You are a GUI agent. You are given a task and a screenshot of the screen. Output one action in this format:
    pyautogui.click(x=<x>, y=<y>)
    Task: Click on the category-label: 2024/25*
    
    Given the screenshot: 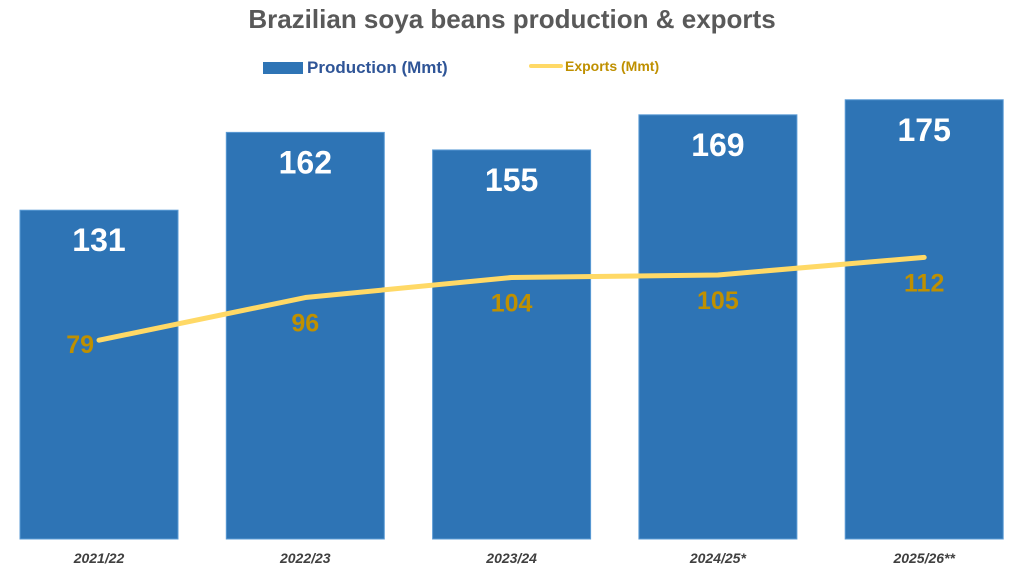 What is the action you would take?
    pyautogui.click(x=718, y=558)
    